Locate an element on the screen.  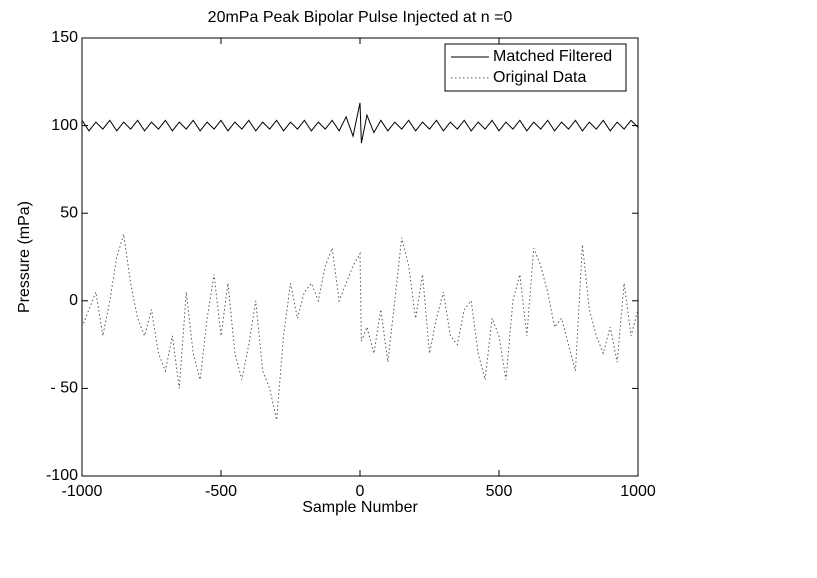
series-line is located at coordinates (360, 123).